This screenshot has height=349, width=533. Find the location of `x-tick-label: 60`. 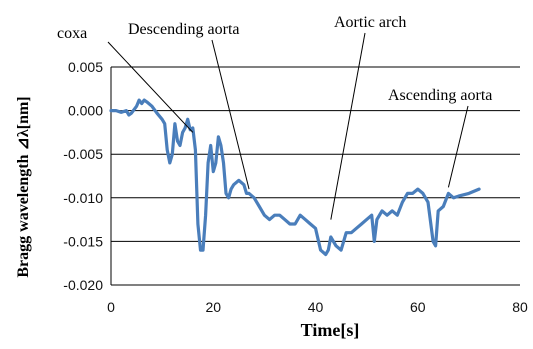

x-tick-label: 60 is located at coordinates (418, 307).